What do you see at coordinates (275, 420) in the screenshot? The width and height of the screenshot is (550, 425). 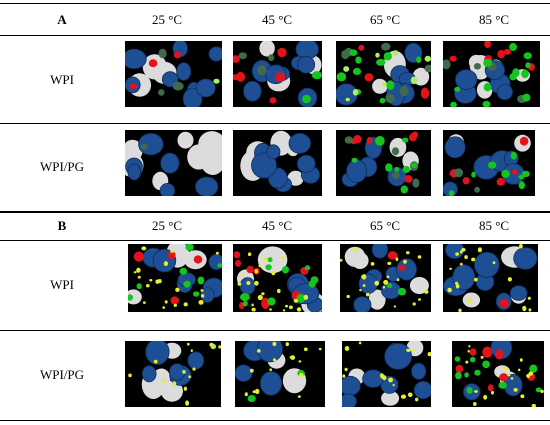 I see `table-bottom-rule` at bounding box center [275, 420].